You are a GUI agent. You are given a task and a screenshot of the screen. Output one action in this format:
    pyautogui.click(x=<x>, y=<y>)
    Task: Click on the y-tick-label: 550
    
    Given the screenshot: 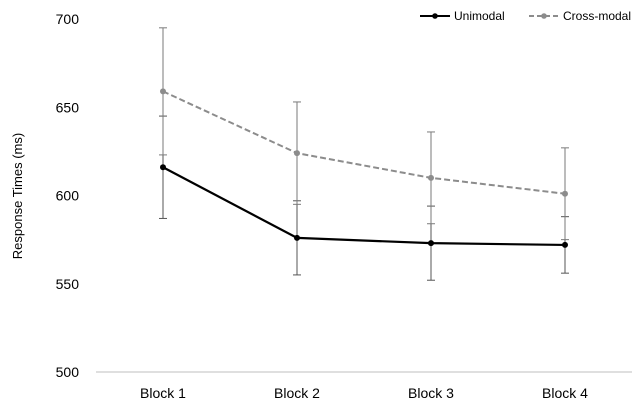 What is the action you would take?
    pyautogui.click(x=68, y=284)
    